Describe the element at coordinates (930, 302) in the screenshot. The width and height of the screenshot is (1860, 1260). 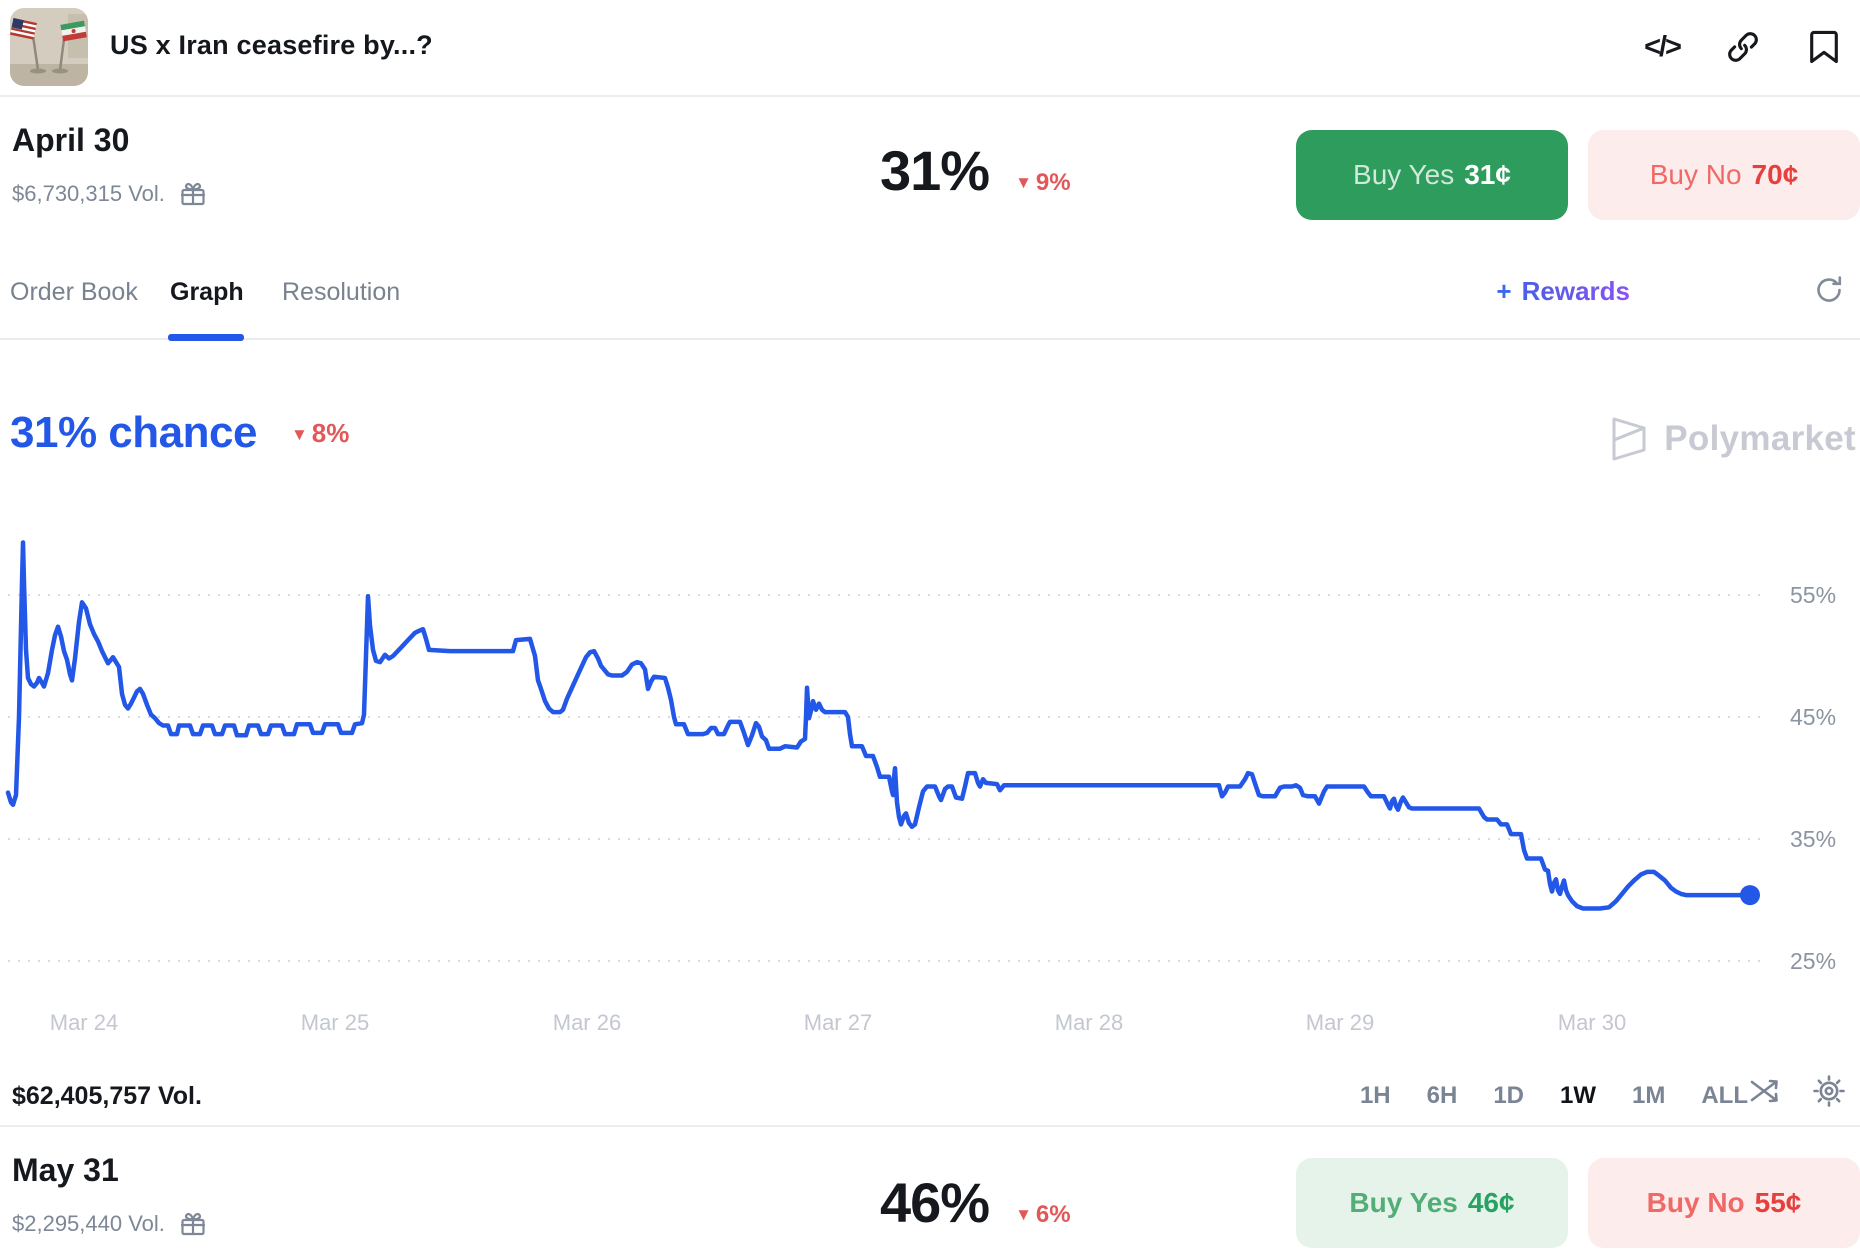
I see `tab-bar: Order Book Graph Resolution + Rewards` at that location.